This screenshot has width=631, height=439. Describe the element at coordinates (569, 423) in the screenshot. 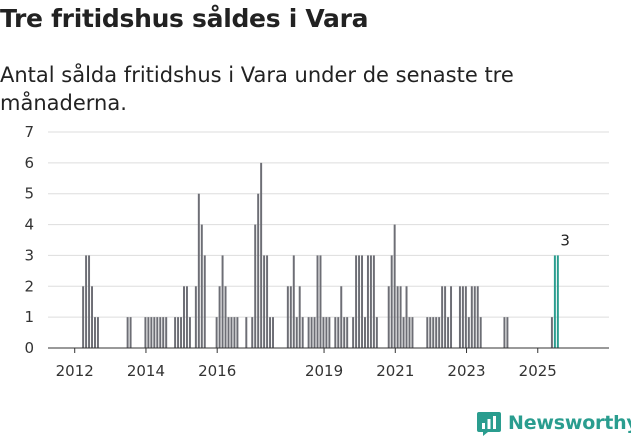

I see `brand-name: Newsworthy` at that location.